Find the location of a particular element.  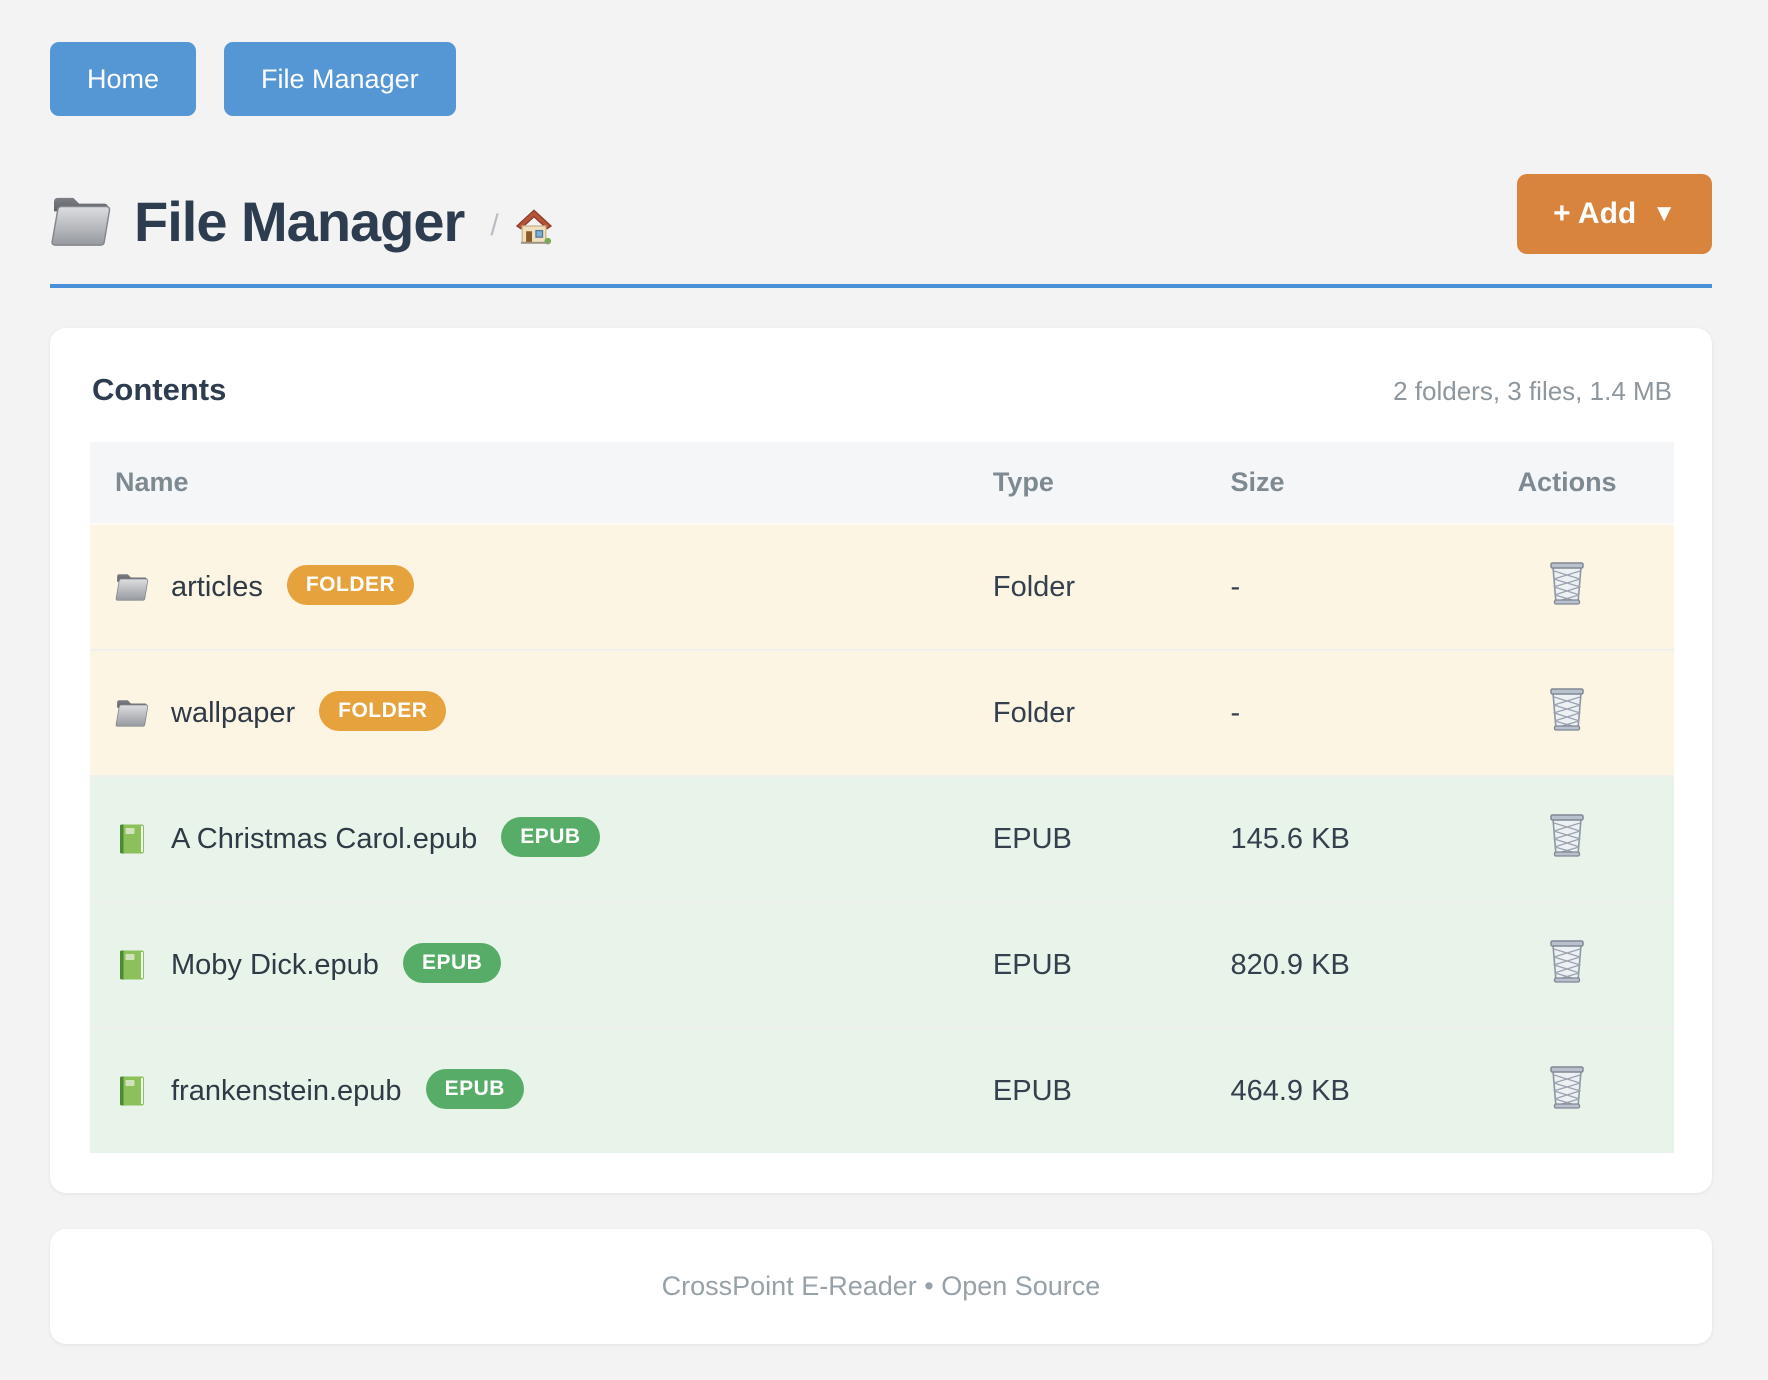

page-title: File Manager is located at coordinates (299, 221).